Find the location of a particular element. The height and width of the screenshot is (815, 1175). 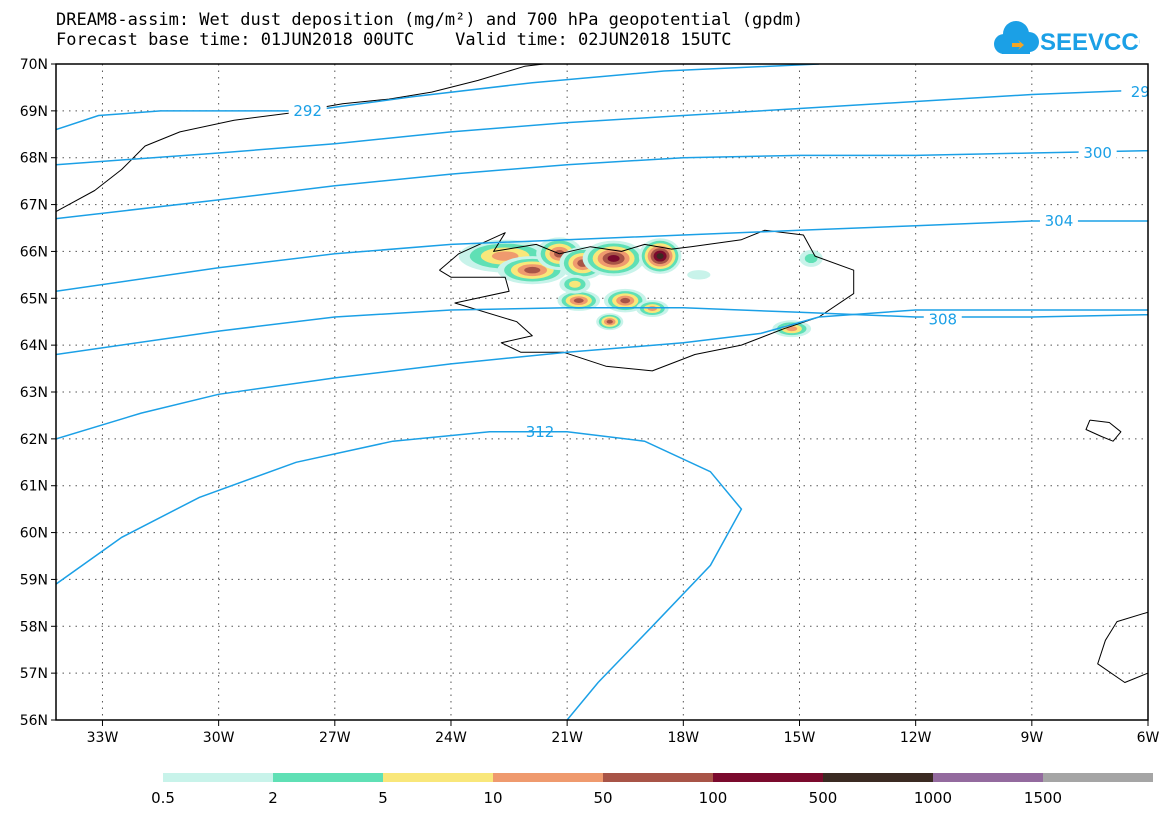

lon-tick-label: 21W is located at coordinates (567, 738).